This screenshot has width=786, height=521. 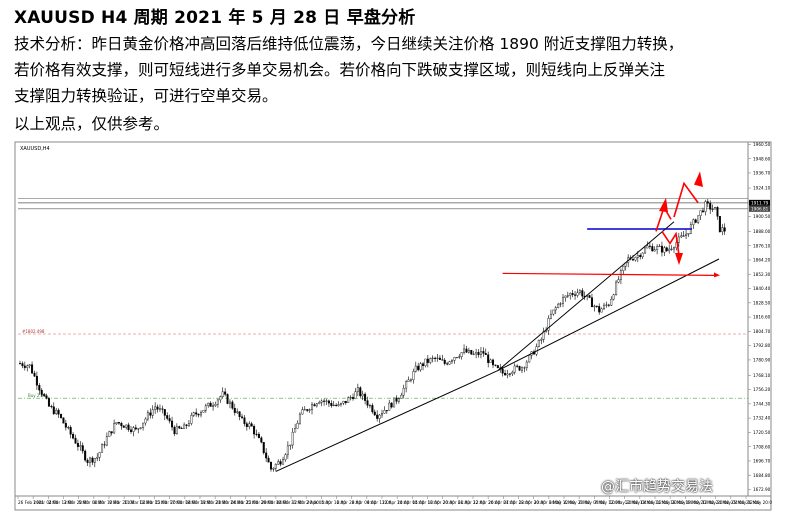 I want to click on x-tick-label: 11 Mar 04:00, so click(x=138, y=502).